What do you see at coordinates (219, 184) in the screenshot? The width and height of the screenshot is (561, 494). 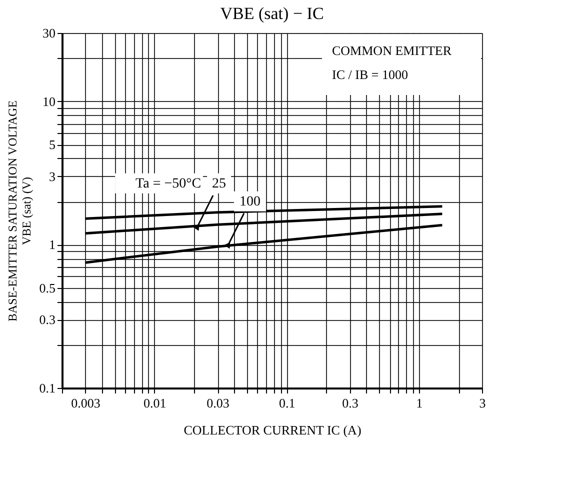 I see `annotation: 25` at bounding box center [219, 184].